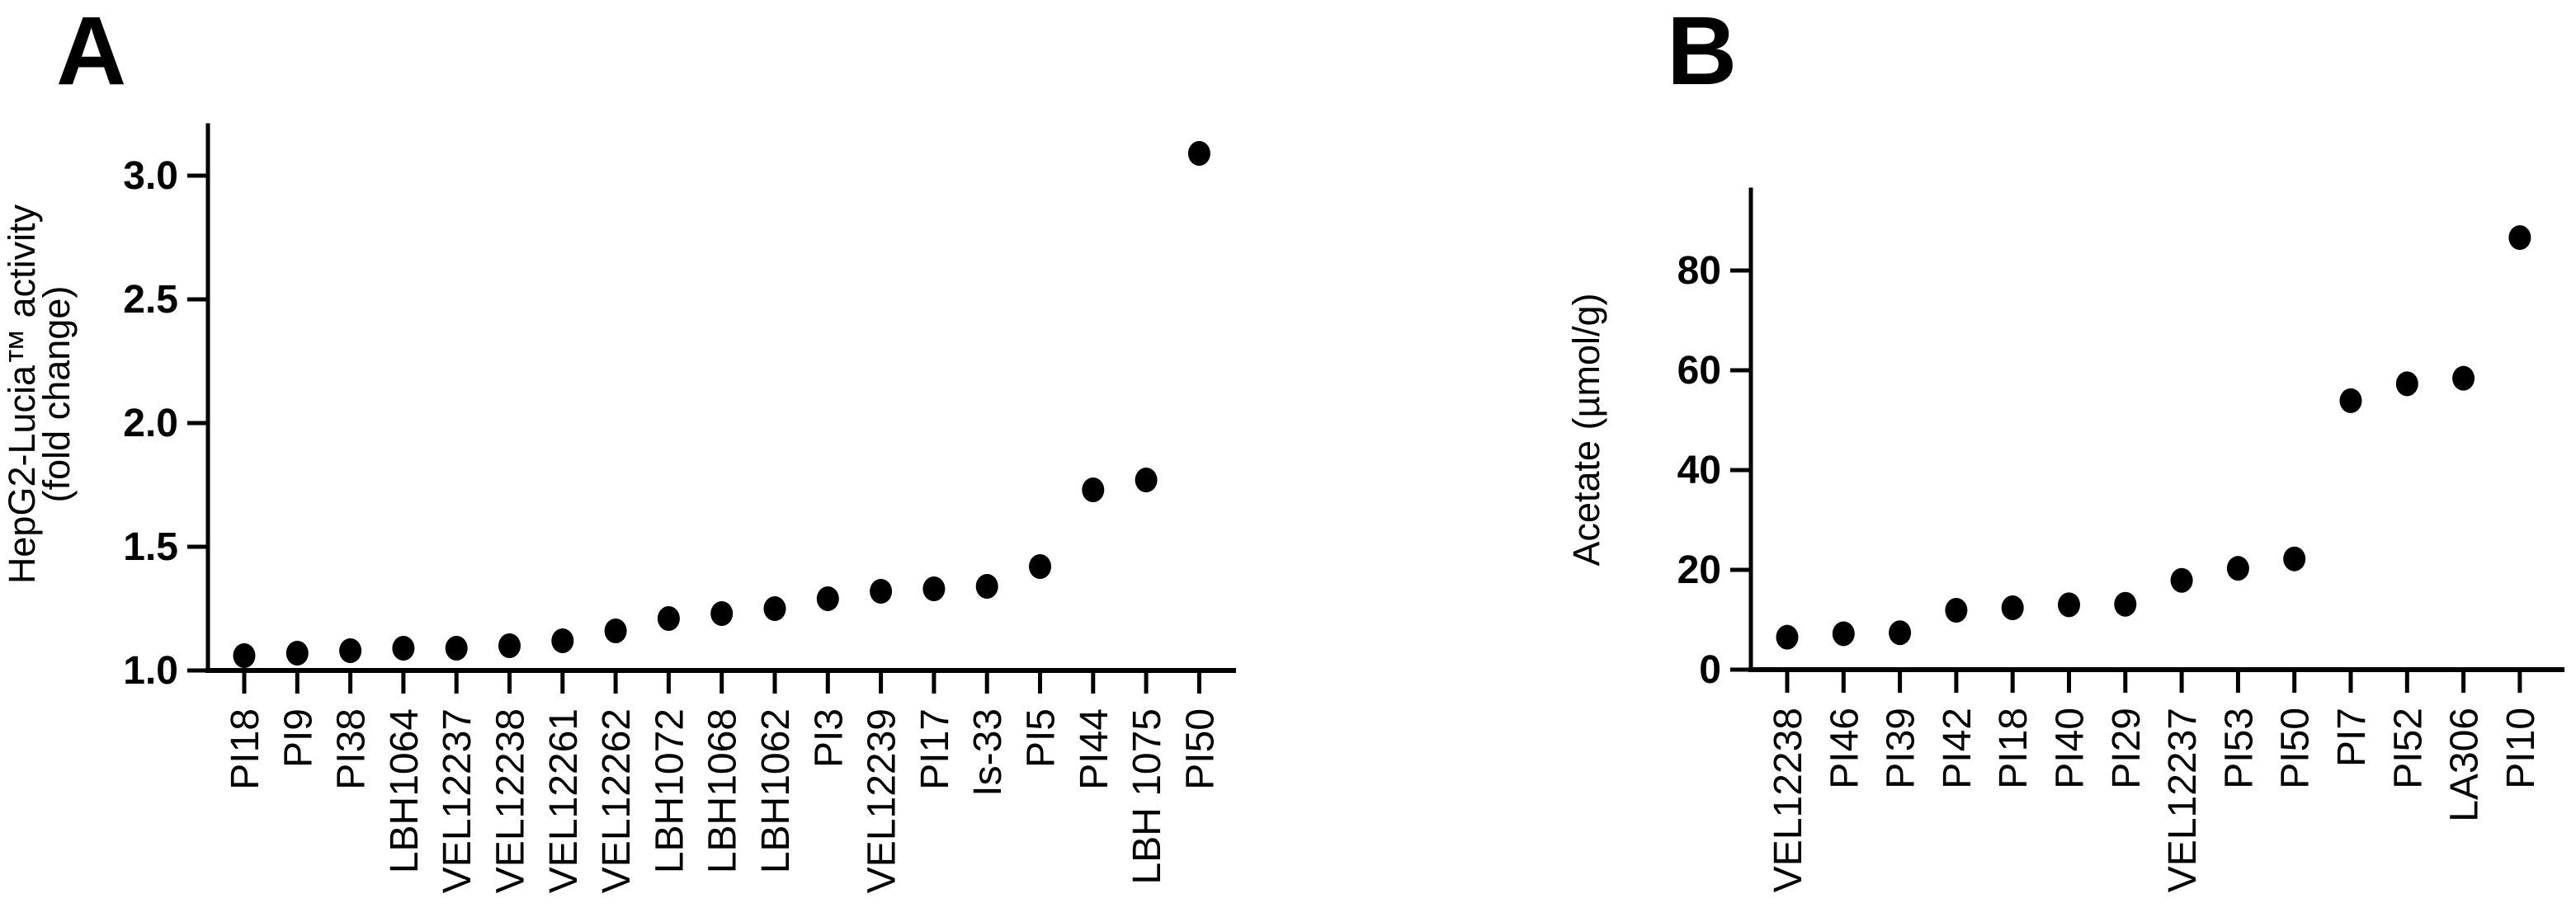 This screenshot has width=2576, height=922. Describe the element at coordinates (1094, 749) in the screenshot. I see `x-category-label: PI44` at that location.